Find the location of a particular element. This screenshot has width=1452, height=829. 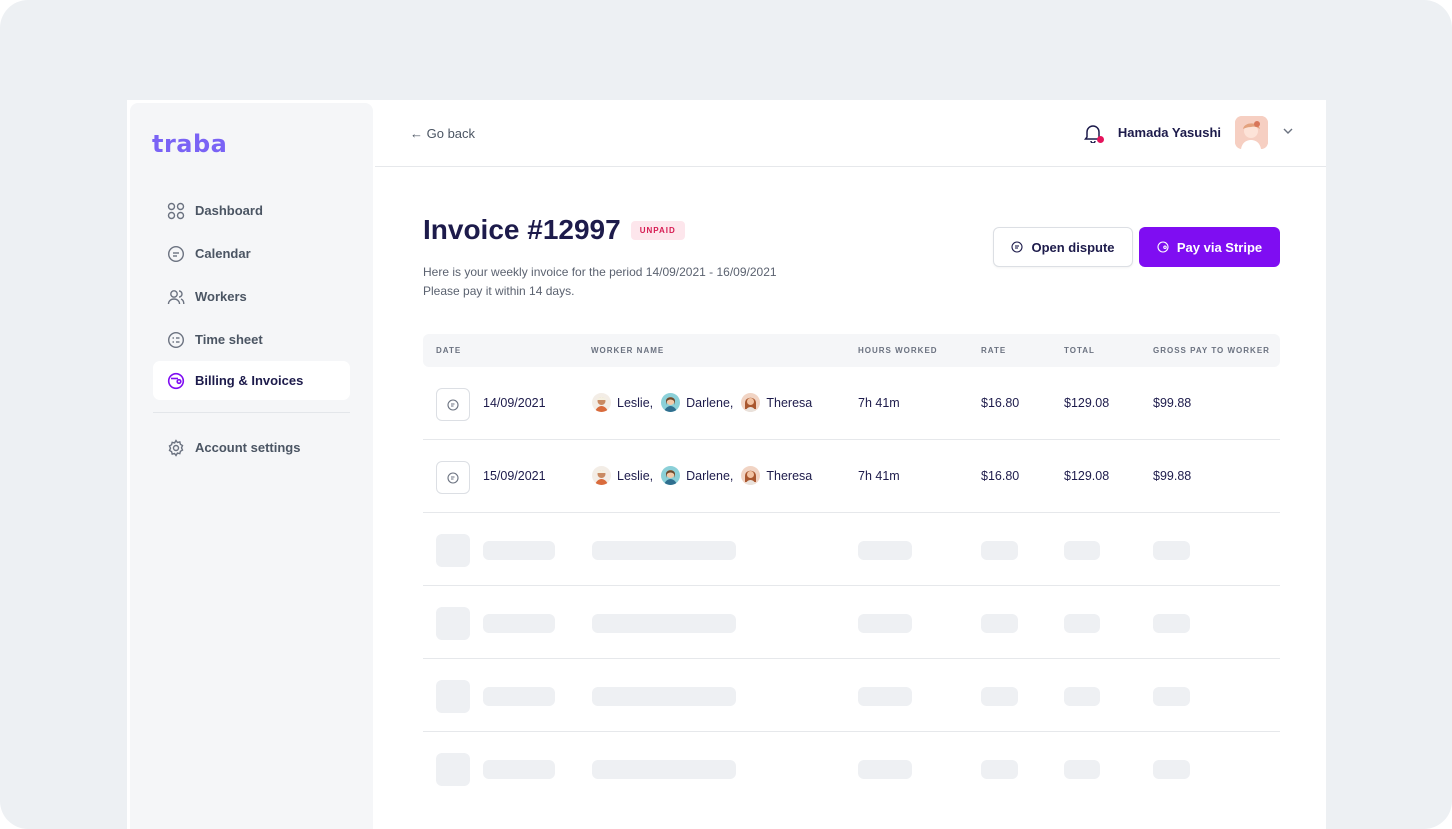

calendar-icon is located at coordinates (176, 254).